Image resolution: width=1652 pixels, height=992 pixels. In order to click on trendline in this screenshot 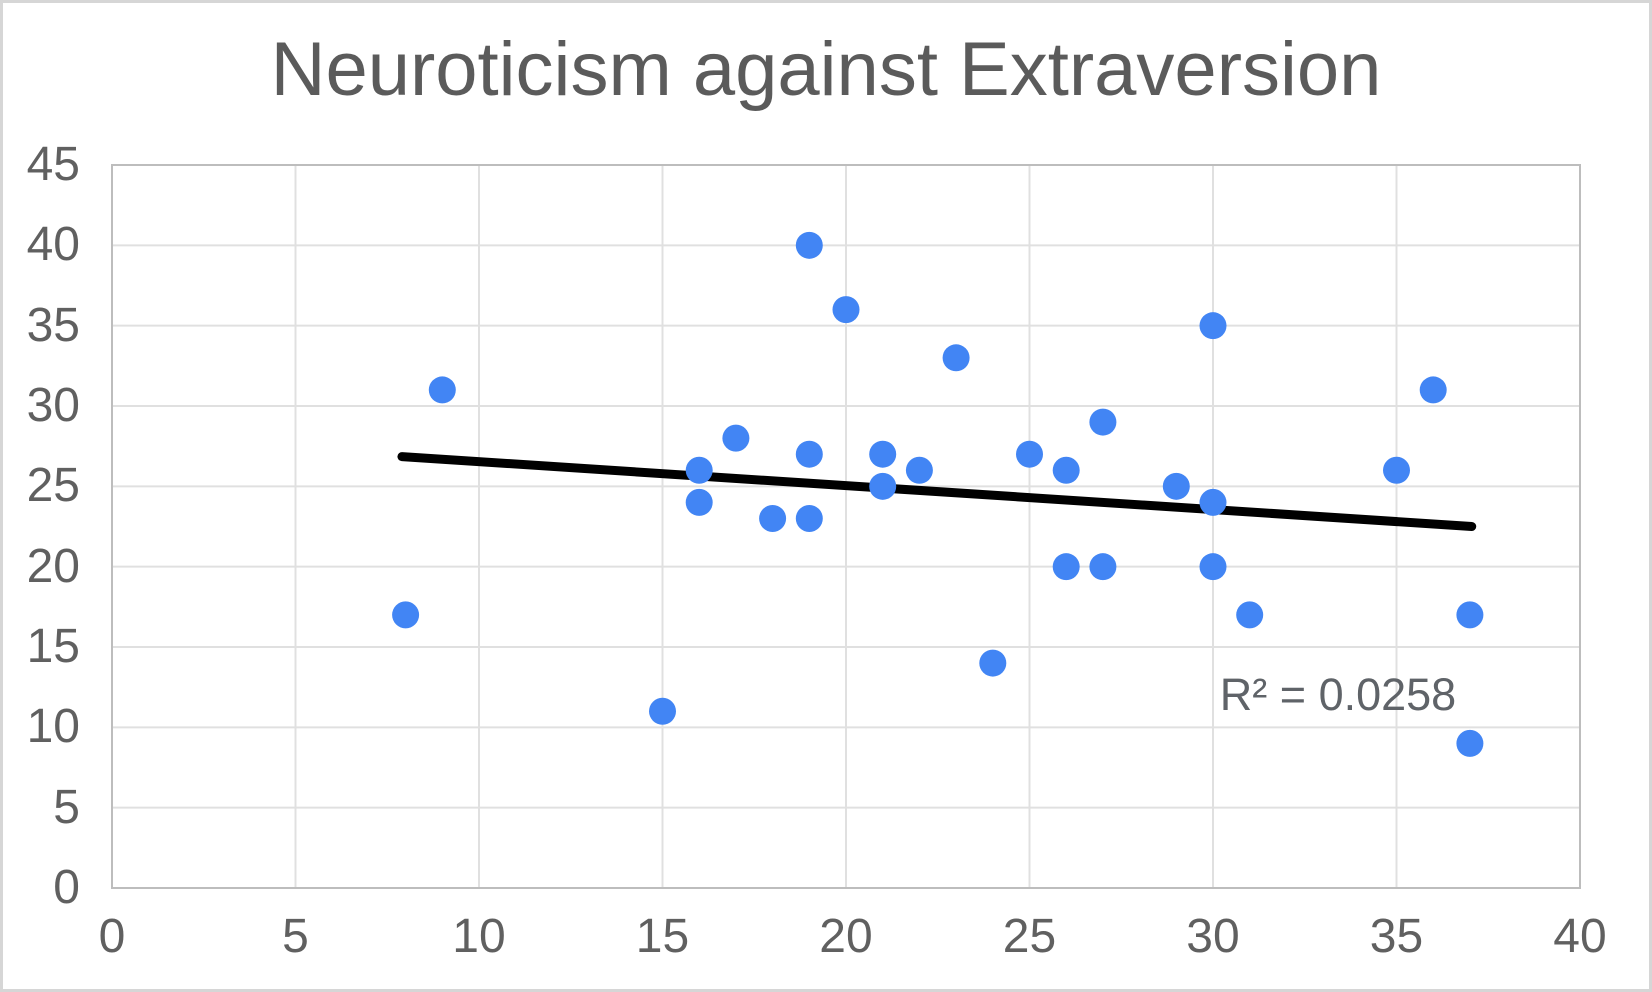, I will do `click(937, 491)`.